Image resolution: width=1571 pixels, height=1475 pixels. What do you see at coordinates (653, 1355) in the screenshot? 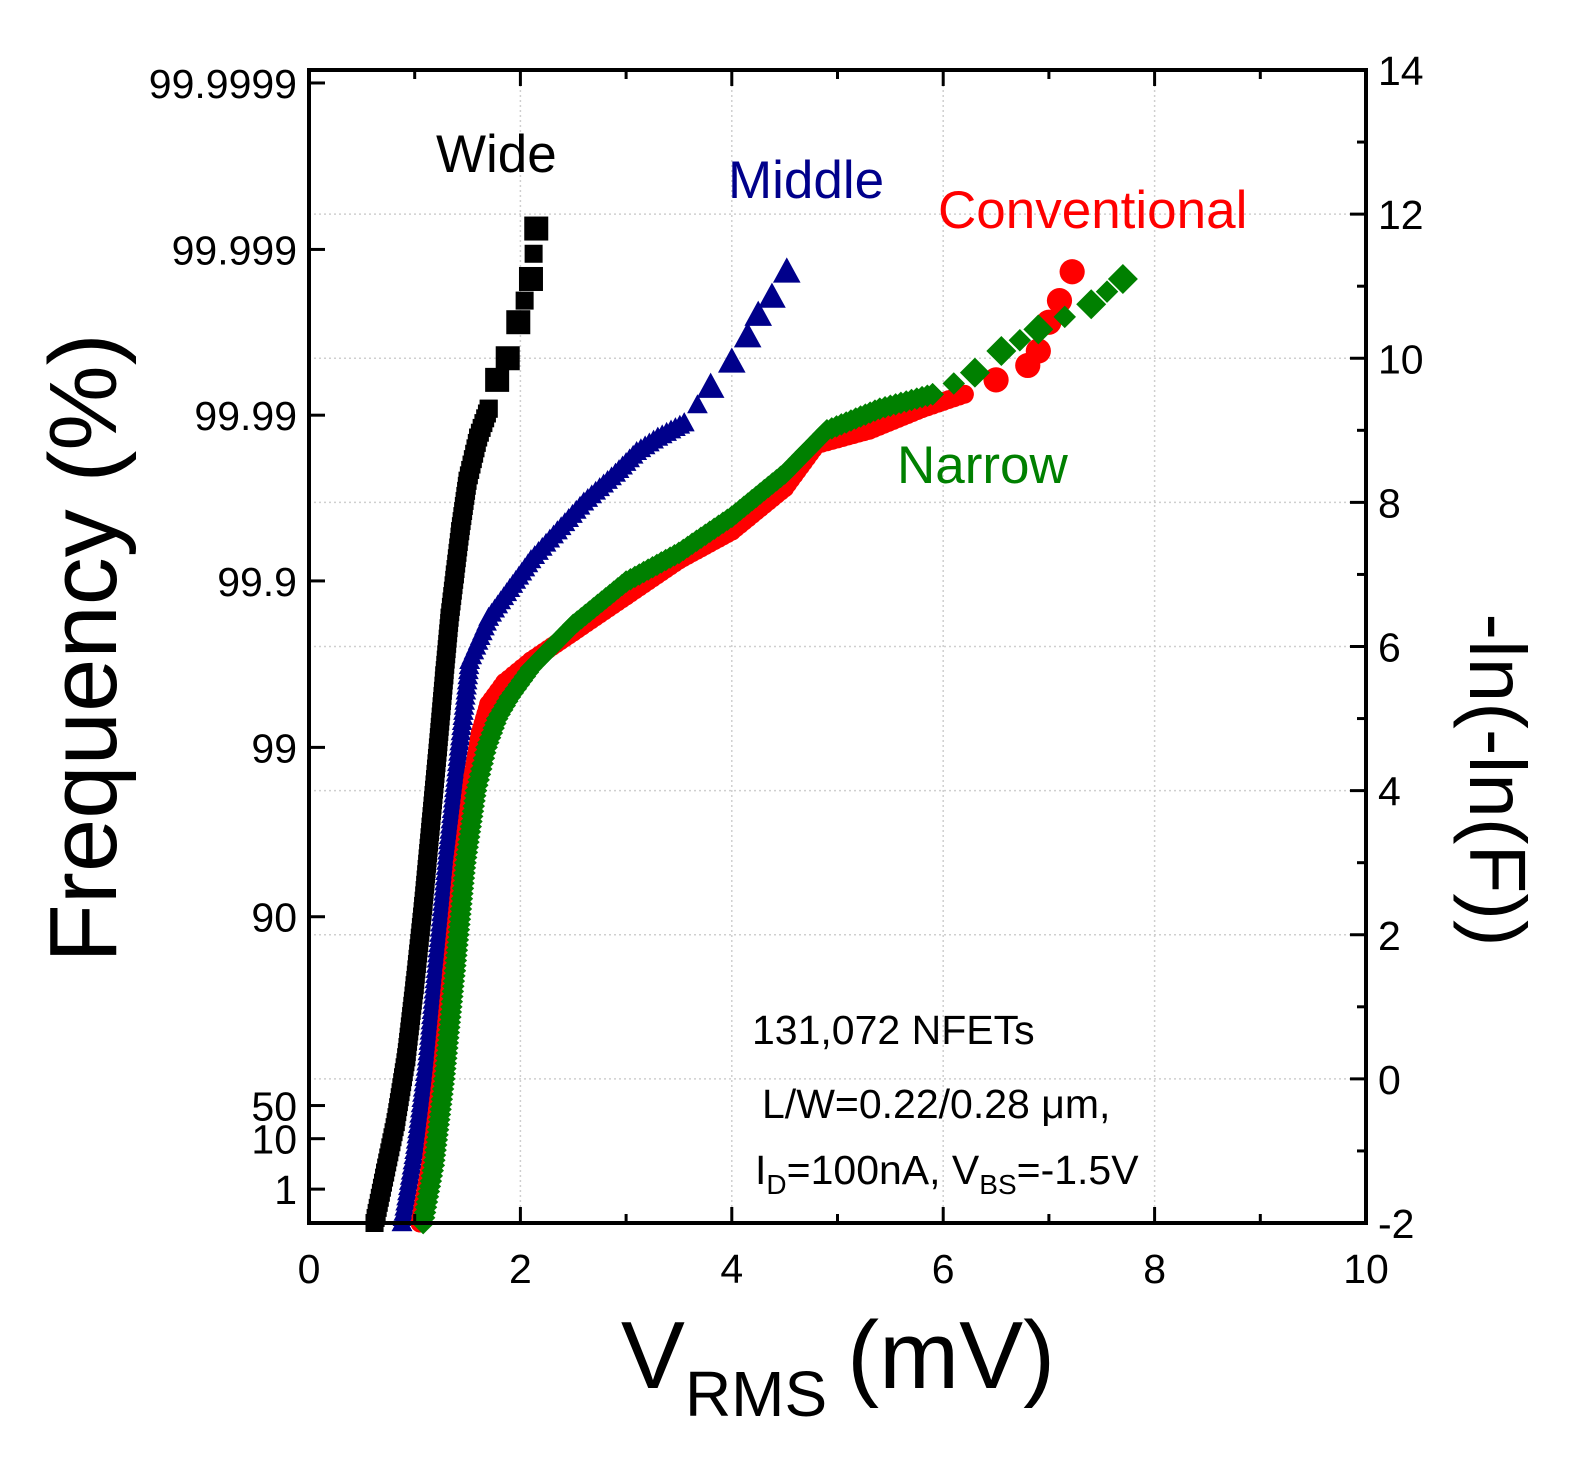
I see `x-axis-title-main: V` at bounding box center [653, 1355].